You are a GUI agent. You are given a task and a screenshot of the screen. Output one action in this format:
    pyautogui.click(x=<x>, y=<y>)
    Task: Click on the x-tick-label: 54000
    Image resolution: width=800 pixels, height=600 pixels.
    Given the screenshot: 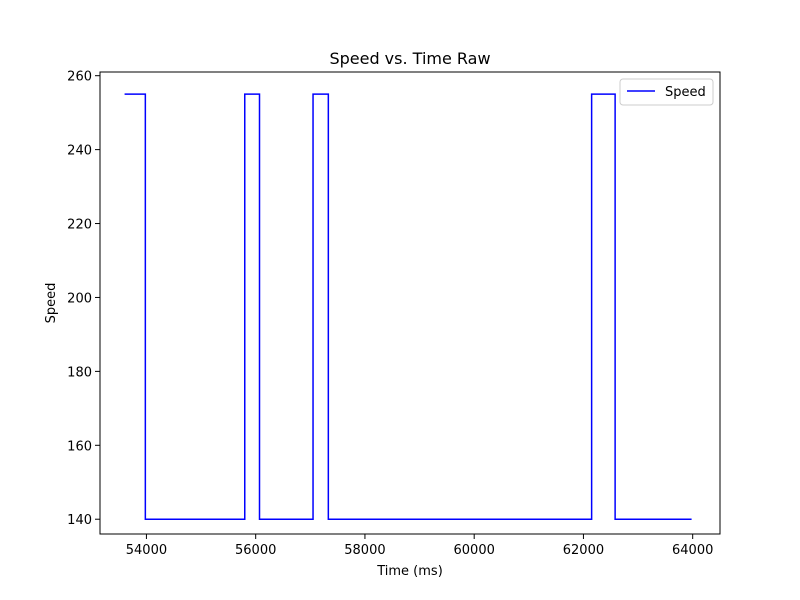 What is the action you would take?
    pyautogui.click(x=146, y=550)
    